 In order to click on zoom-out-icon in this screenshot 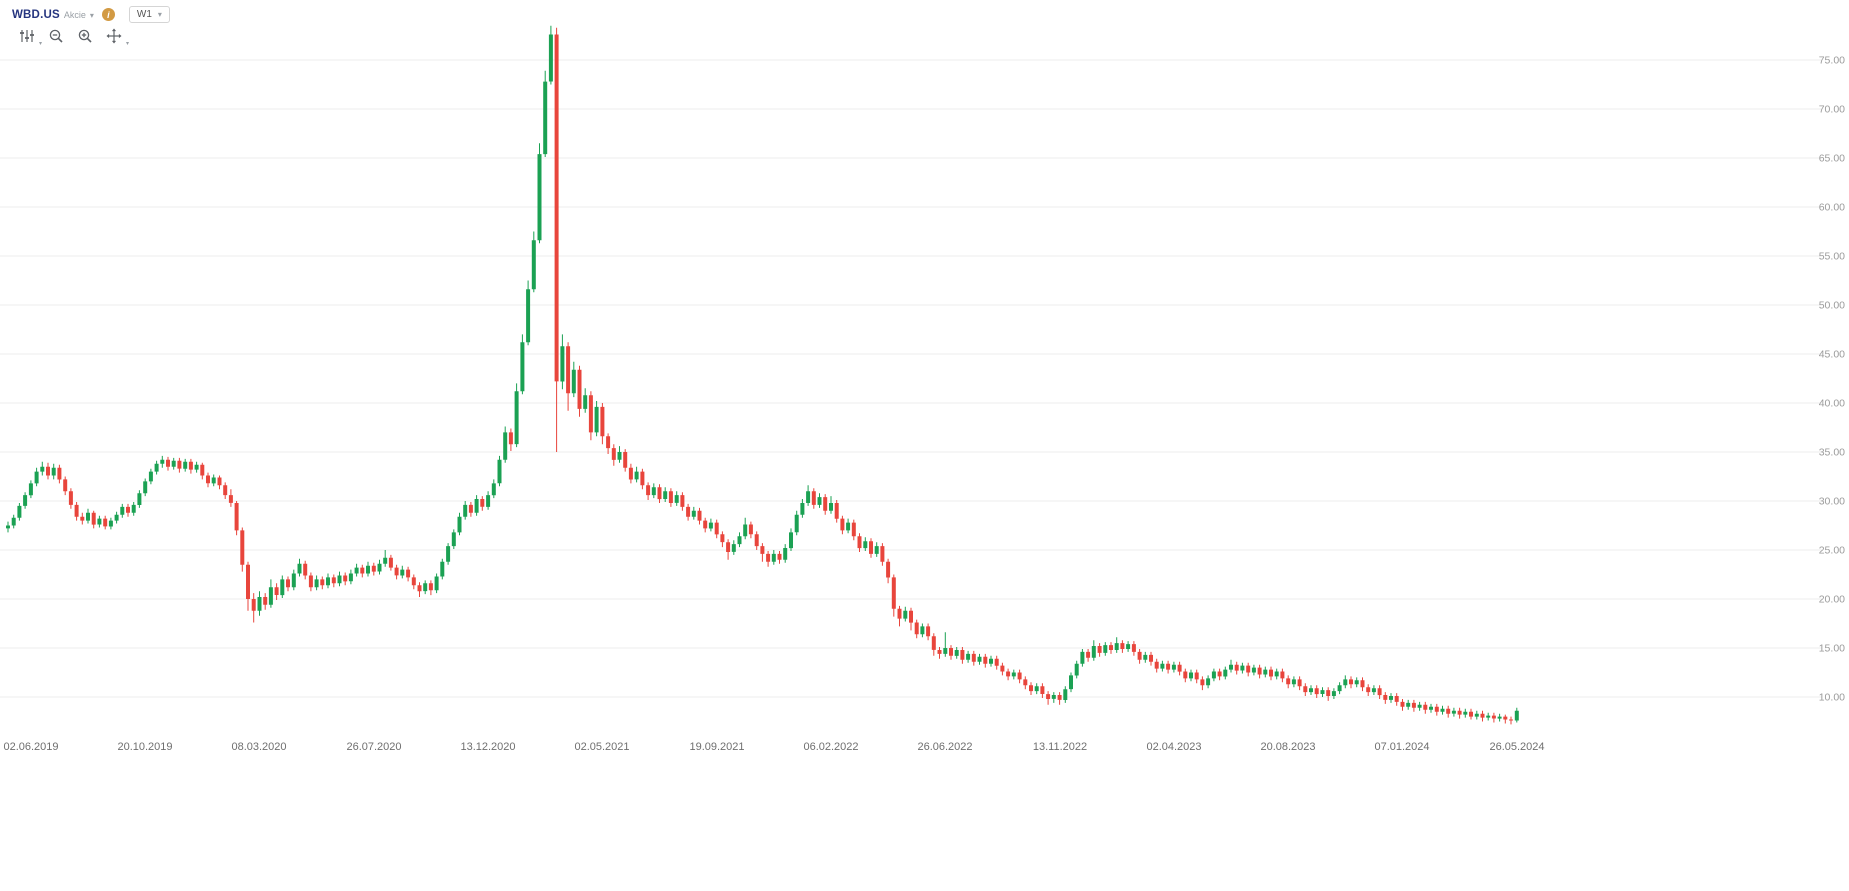, I will do `click(56, 36)`.